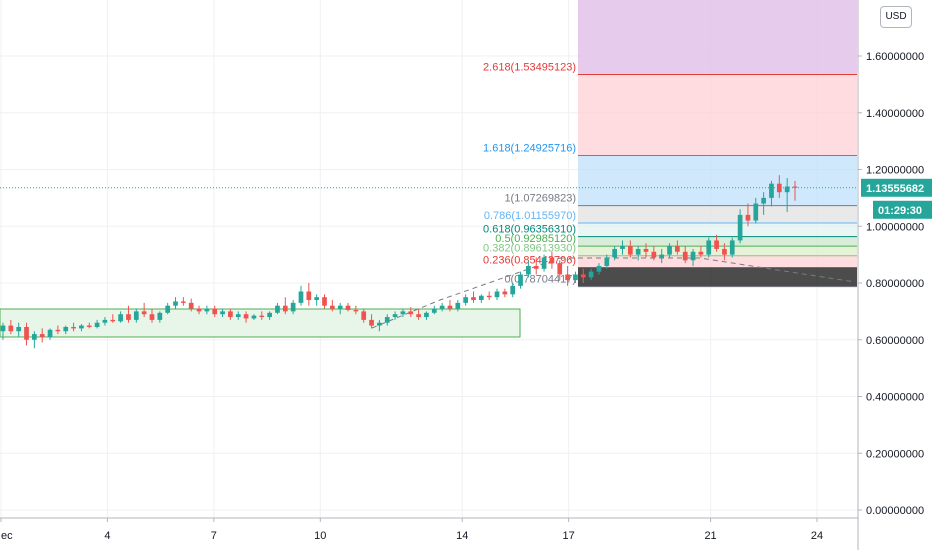  I want to click on fib-label-6: 0.382(0.89613930), so click(529, 249).